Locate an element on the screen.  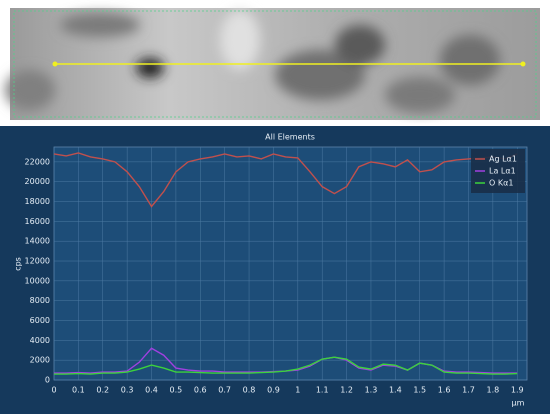
x-tick-label: 0.1 is located at coordinates (78, 390).